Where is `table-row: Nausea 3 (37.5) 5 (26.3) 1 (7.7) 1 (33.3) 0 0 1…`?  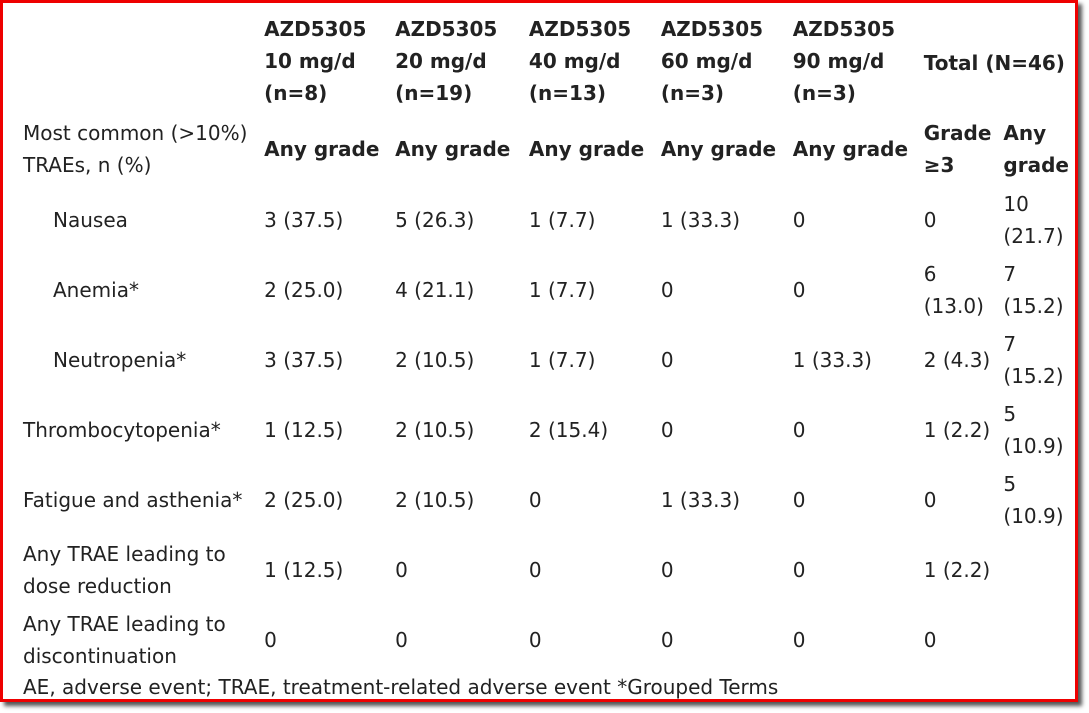 table-row: Nausea 3 (37.5) 5 (26.3) 1 (7.7) 1 (33.3) 0 0 1… is located at coordinates (546, 220).